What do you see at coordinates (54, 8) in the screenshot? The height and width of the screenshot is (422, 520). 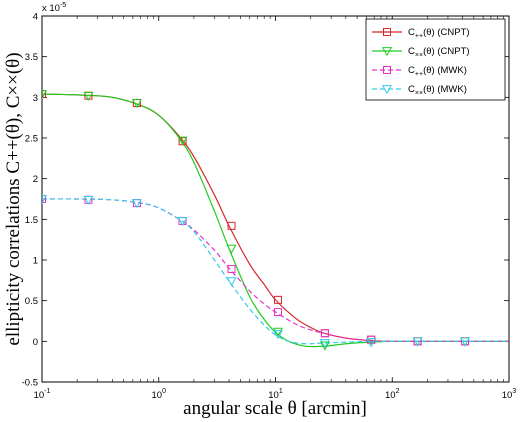 I see `y-scale-factor: x 10-5` at bounding box center [54, 8].